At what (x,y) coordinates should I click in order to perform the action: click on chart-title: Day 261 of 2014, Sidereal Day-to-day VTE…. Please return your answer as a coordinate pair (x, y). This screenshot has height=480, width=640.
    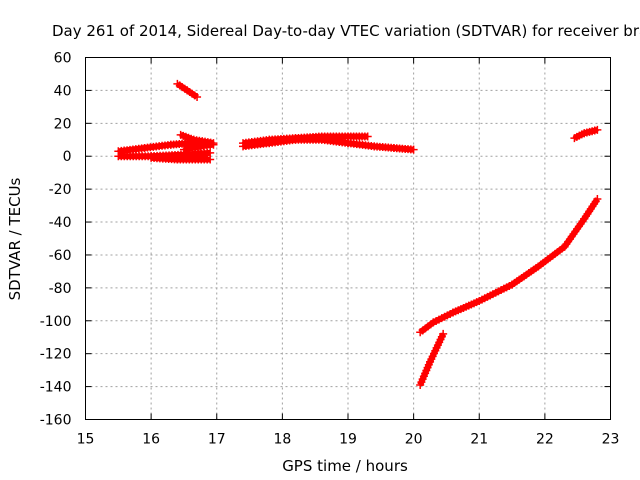
    Looking at the image, I should click on (346, 31).